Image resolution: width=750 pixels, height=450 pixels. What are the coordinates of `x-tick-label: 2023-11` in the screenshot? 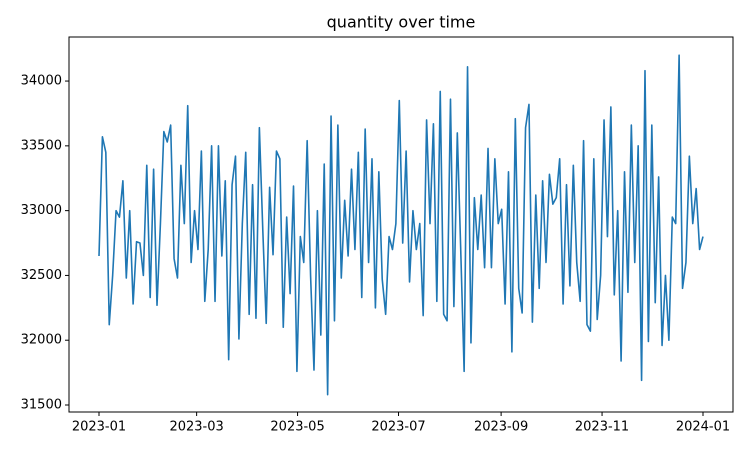 It's located at (602, 427).